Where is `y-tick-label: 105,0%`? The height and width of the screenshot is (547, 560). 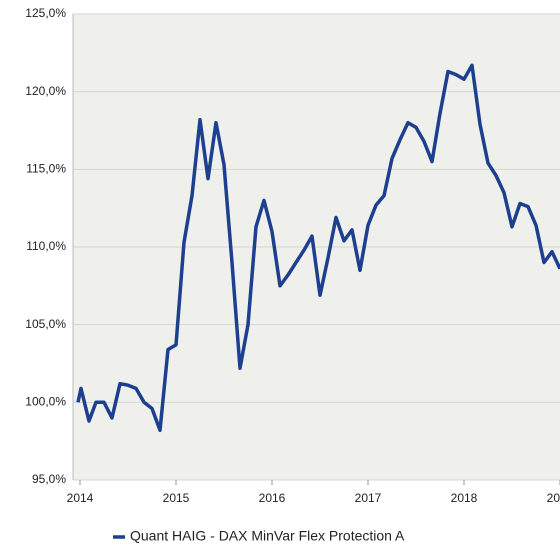
y-tick-label: 105,0% is located at coordinates (45, 324).